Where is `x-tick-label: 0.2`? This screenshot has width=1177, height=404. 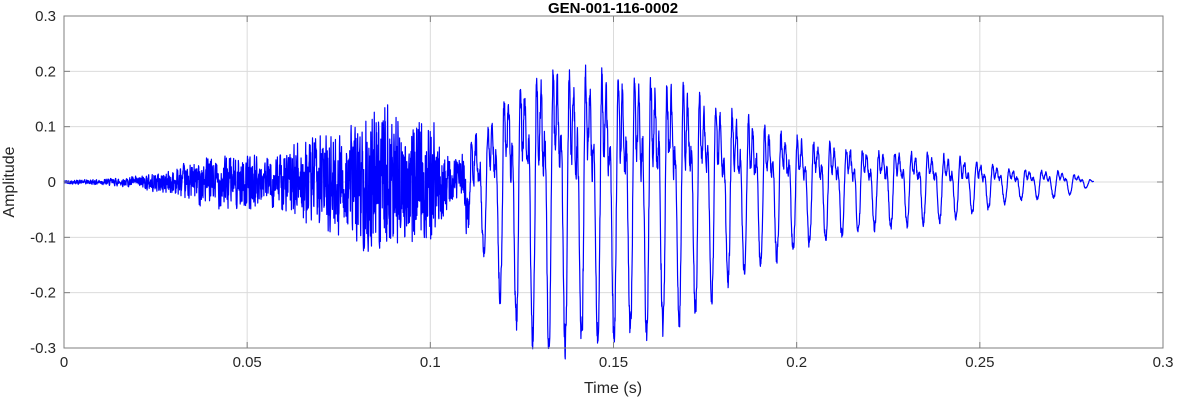
x-tick-label: 0.2 is located at coordinates (796, 362).